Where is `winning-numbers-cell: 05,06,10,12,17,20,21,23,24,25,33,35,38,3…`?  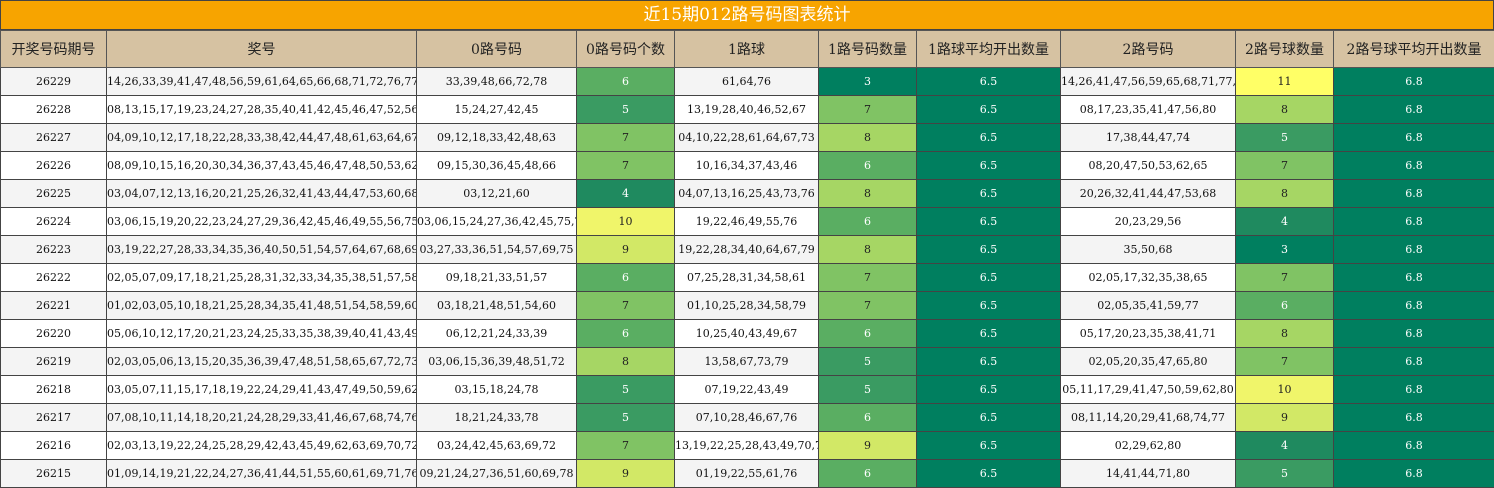 winning-numbers-cell: 05,06,10,12,17,20,21,23,24,25,33,35,38,3… is located at coordinates (262, 334).